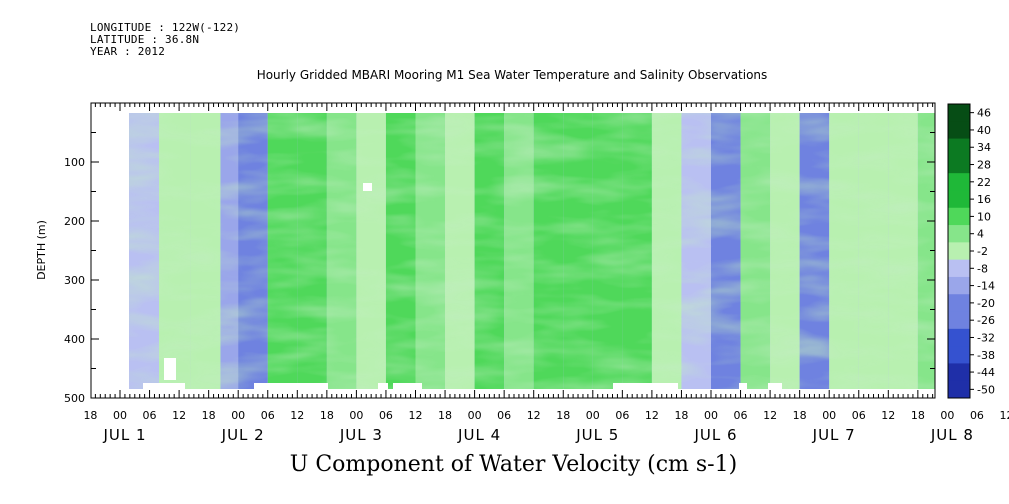  I want to click on x-day-label: JUL 4, so click(479, 435).